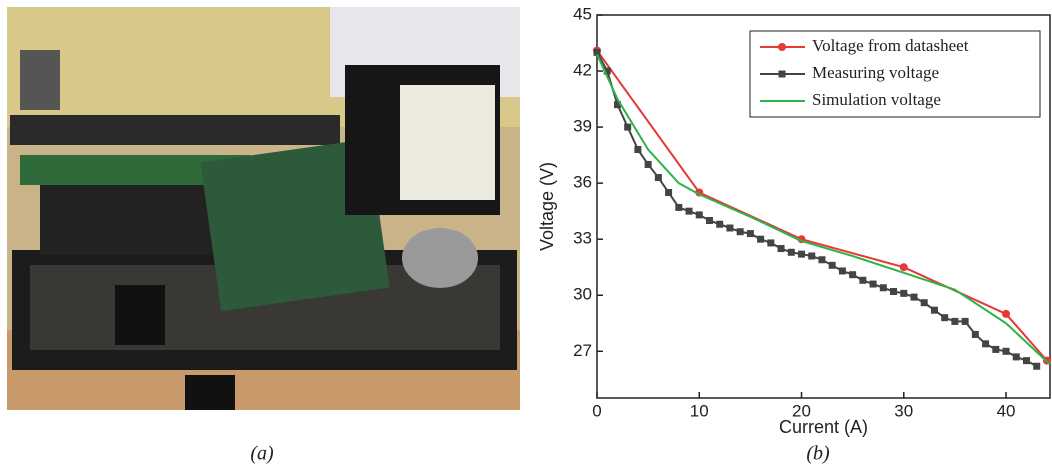 The width and height of the screenshot is (1052, 471). Describe the element at coordinates (582, 350) in the screenshot. I see `y-tick-label: 27` at that location.